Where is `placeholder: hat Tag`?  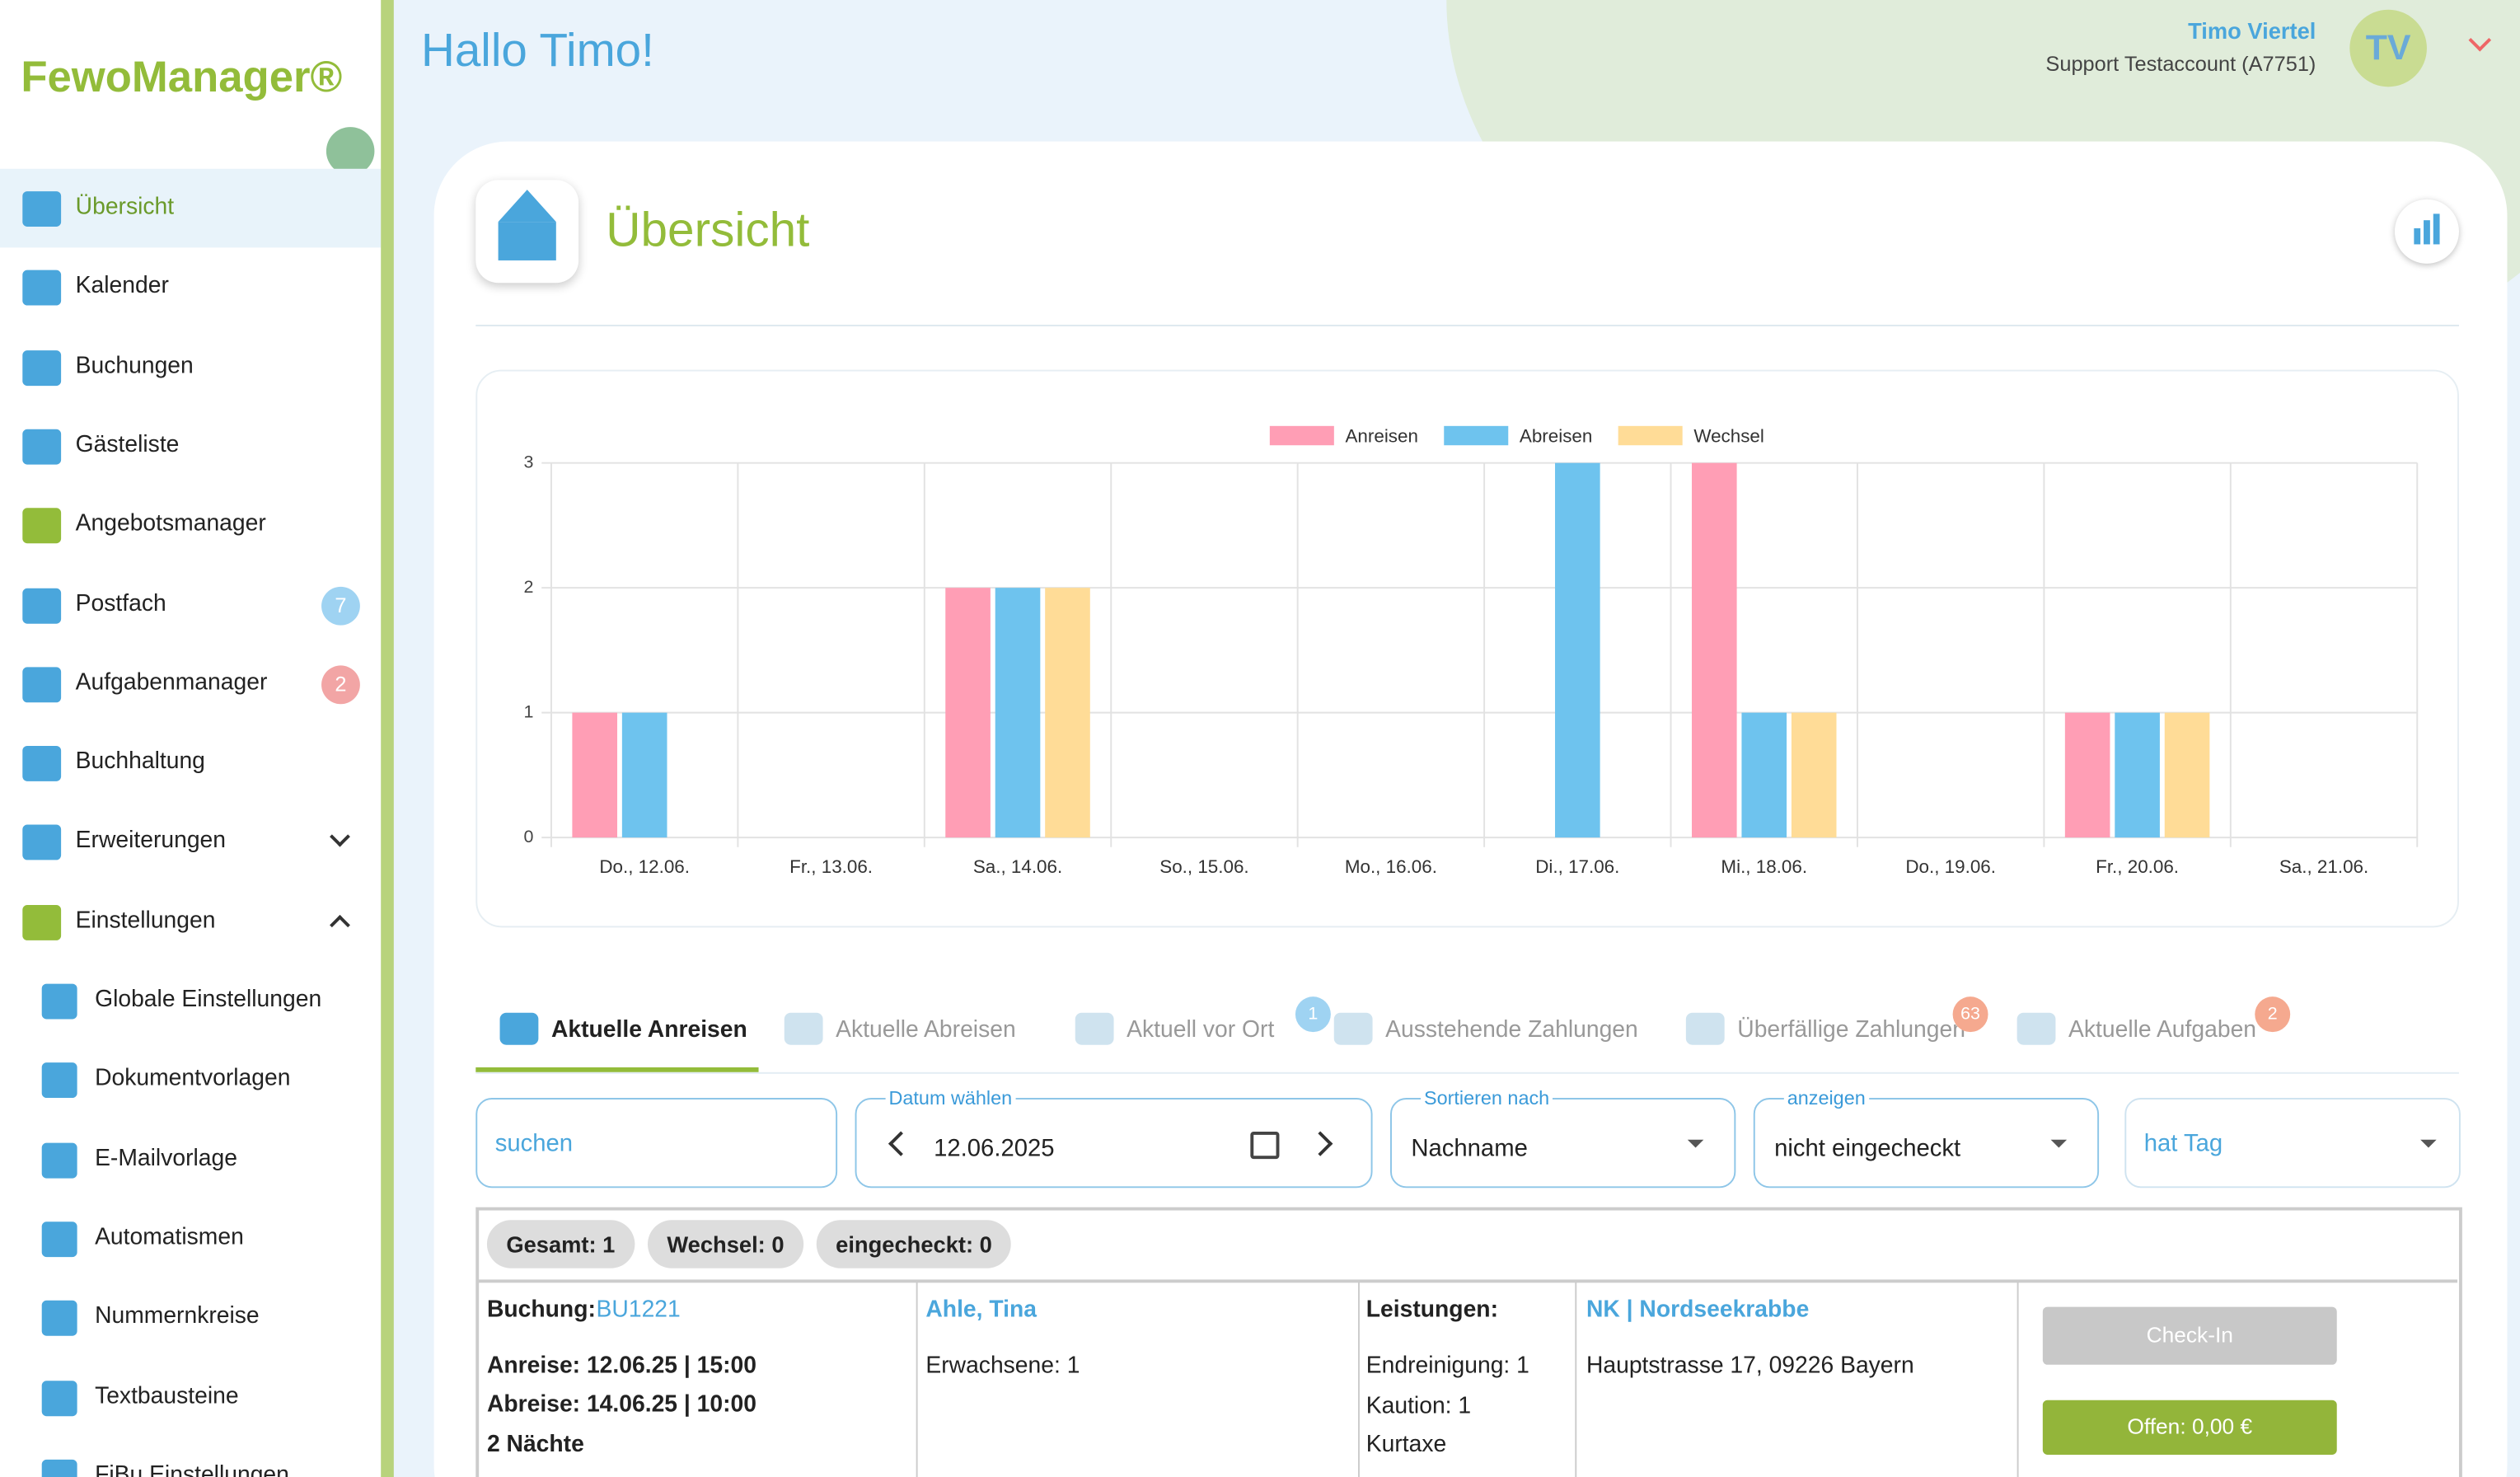
placeholder: hat Tag is located at coordinates (2183, 1144).